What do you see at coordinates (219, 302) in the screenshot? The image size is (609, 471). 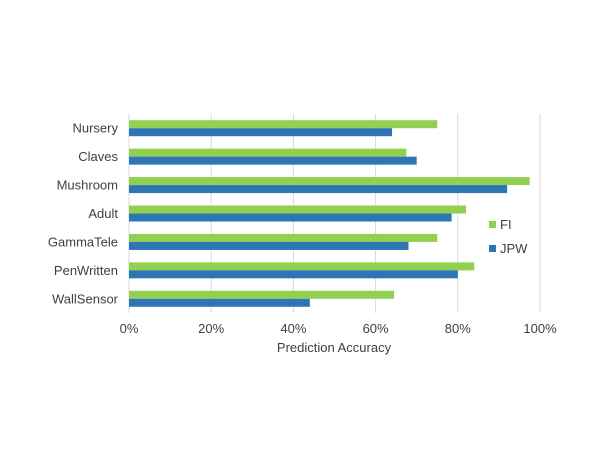 I see `bar-jpw-wallsensor` at bounding box center [219, 302].